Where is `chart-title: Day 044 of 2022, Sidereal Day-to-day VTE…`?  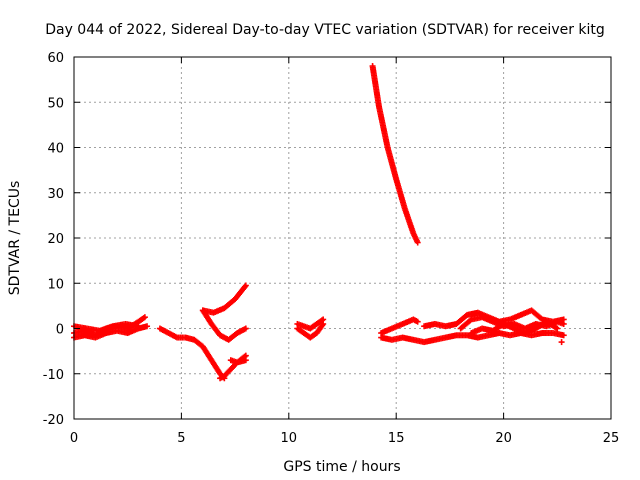
chart-title: Day 044 of 2022, Sidereal Day-to-day VTE… is located at coordinates (325, 30).